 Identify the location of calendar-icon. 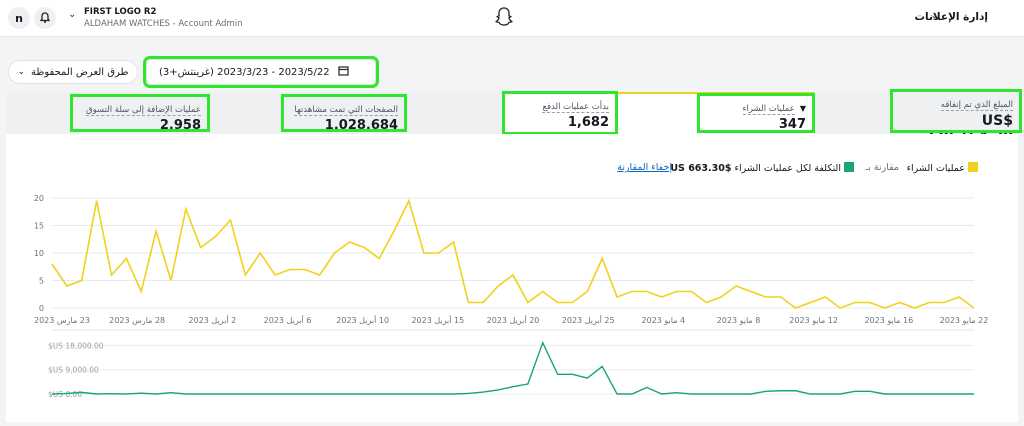
(343, 72).